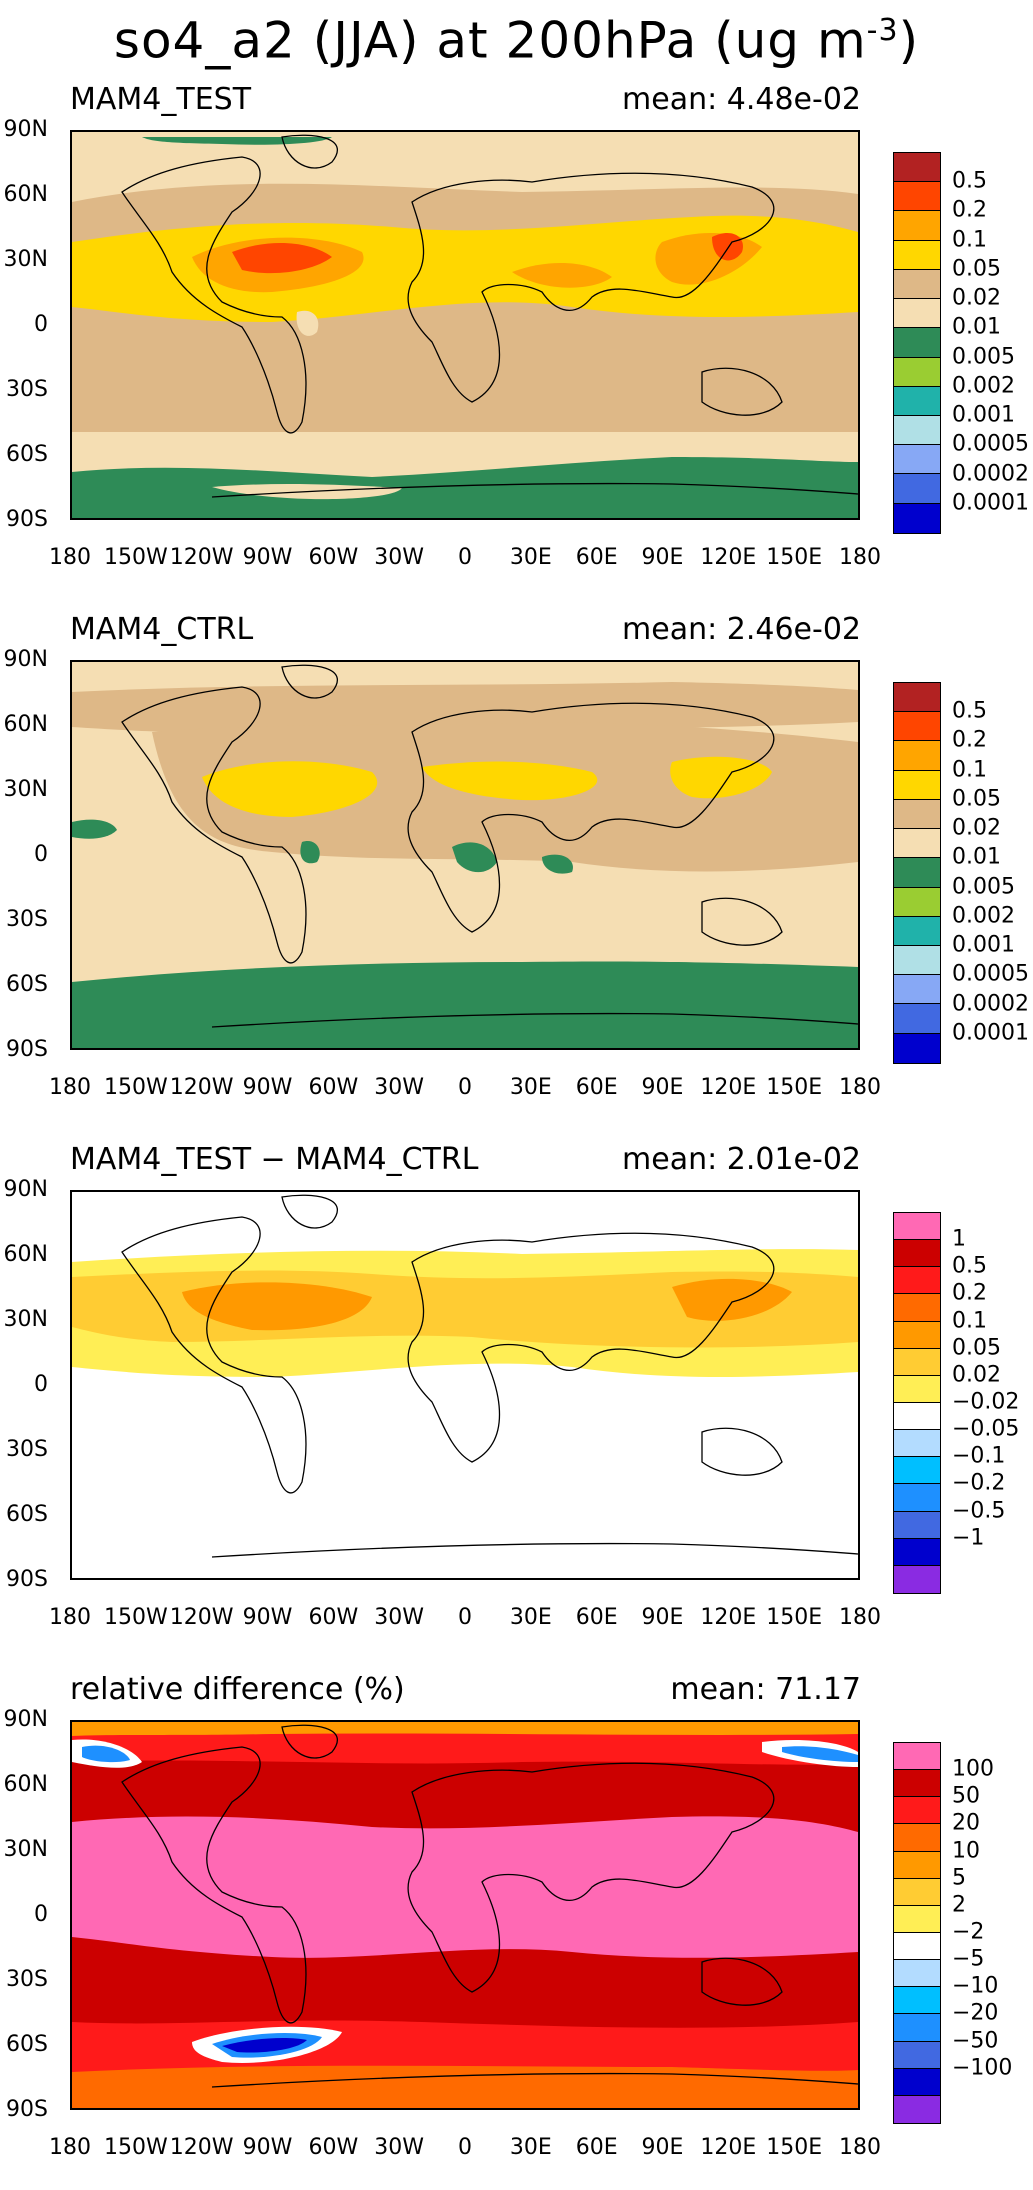 Image resolution: width=1033 pixels, height=2190 pixels. I want to click on panel-mean: mean: 71.17, so click(765, 1689).